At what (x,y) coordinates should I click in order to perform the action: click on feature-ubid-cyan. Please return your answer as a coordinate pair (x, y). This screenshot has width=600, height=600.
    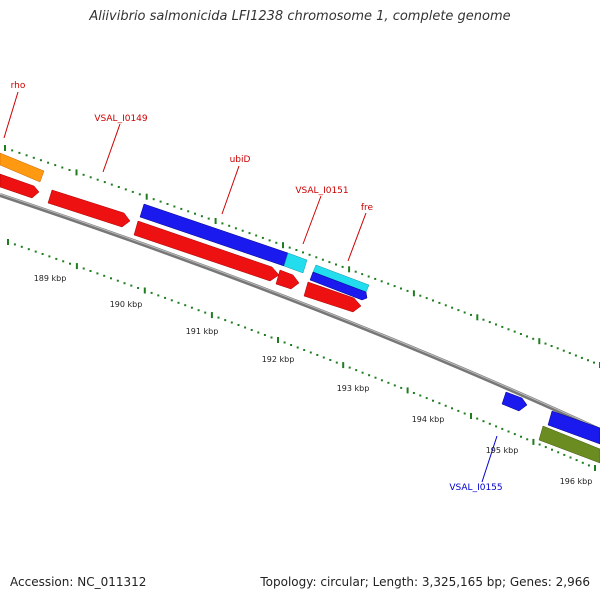
    Looking at the image, I should click on (295, 263).